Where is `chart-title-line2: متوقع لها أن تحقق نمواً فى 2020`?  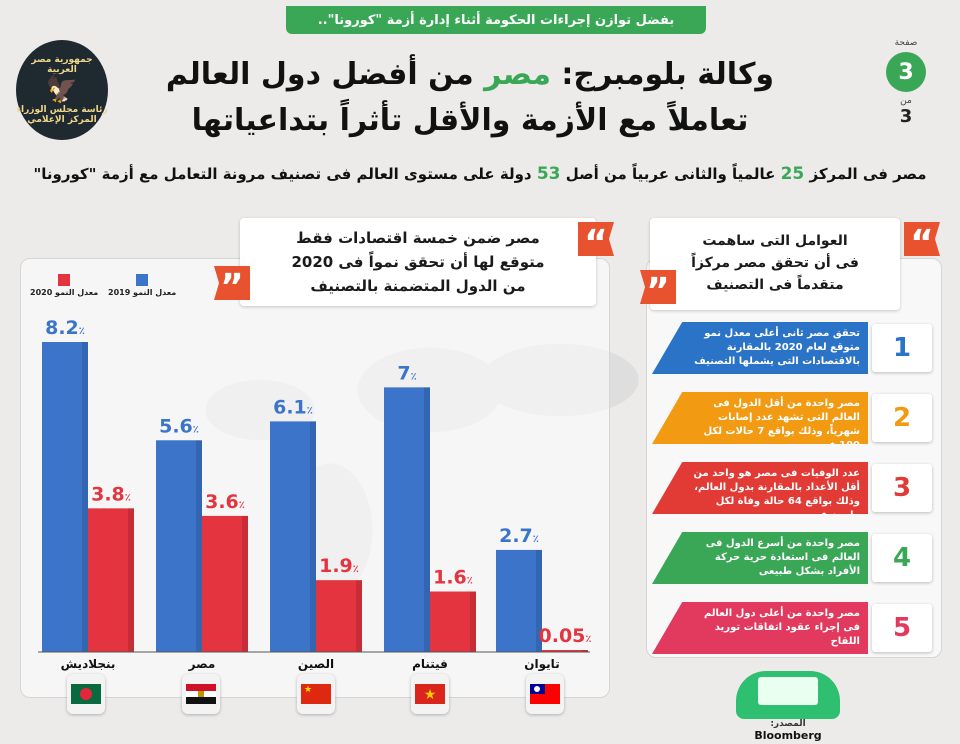 chart-title-line2: متوقع لها أن تحقق نمواً فى 2020 is located at coordinates (418, 262).